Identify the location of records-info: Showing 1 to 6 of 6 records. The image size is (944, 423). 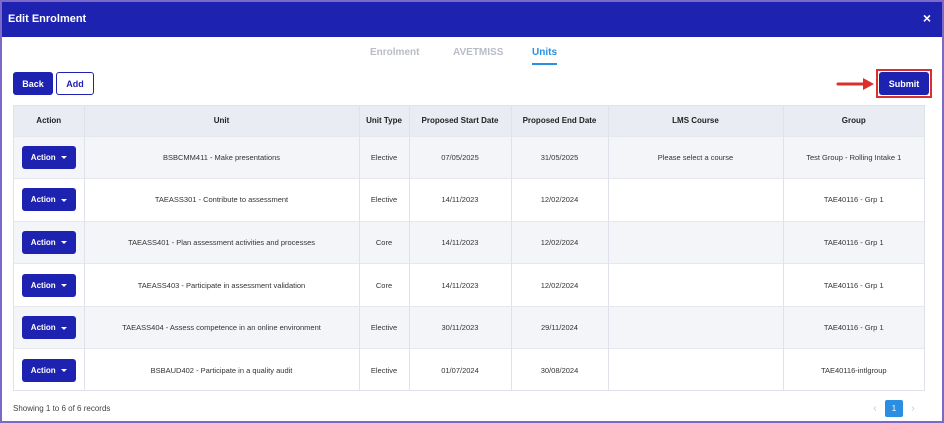
(62, 408).